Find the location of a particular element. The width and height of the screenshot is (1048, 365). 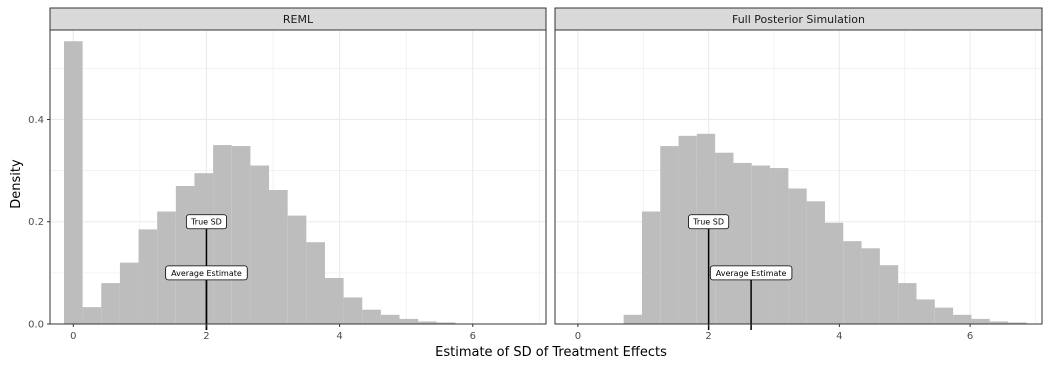

y-axis-title: Density is located at coordinates (16, 184).